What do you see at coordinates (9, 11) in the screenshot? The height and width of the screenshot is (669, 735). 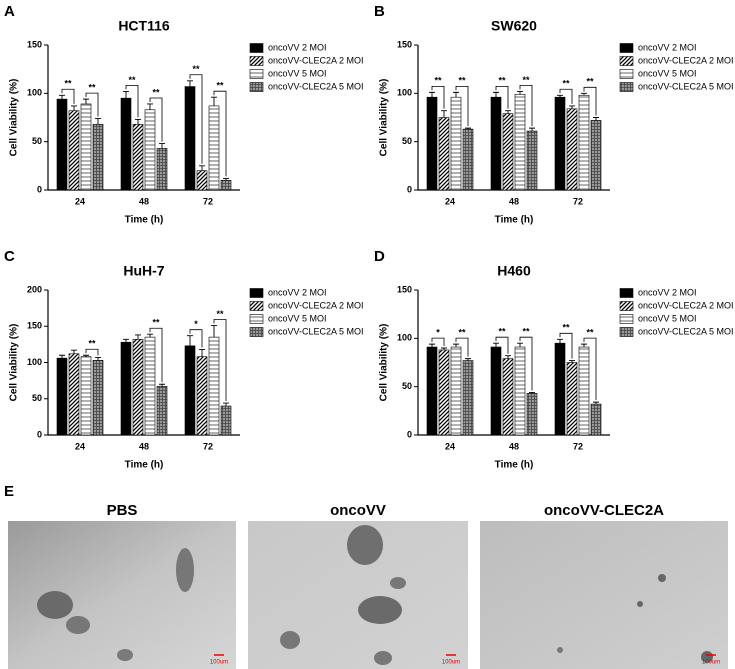 I see `panel-label: A` at bounding box center [9, 11].